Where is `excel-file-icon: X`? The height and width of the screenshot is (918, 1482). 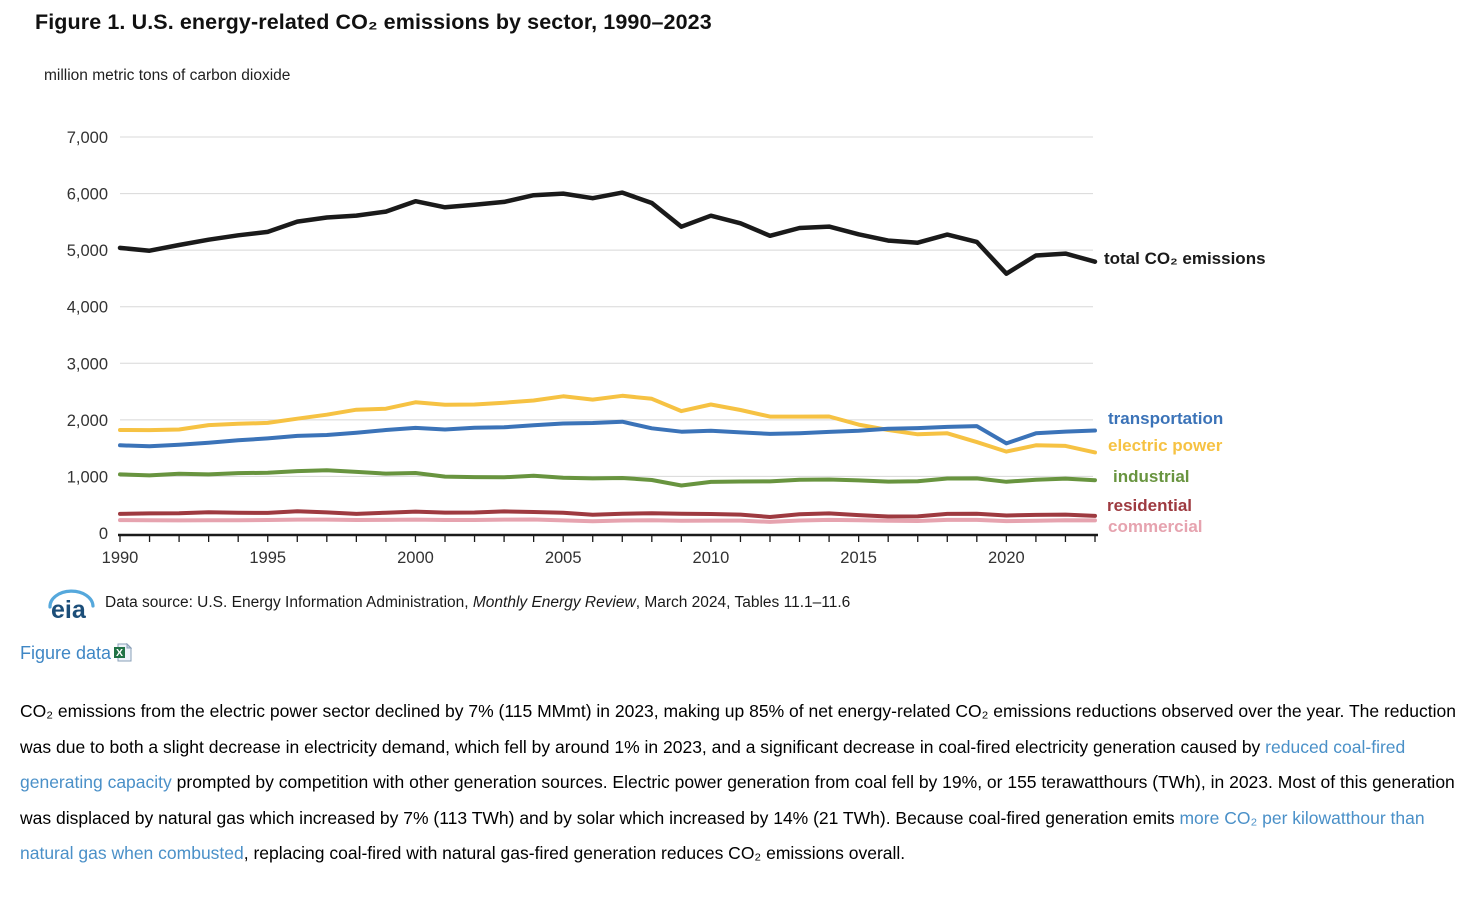 excel-file-icon: X is located at coordinates (123, 654).